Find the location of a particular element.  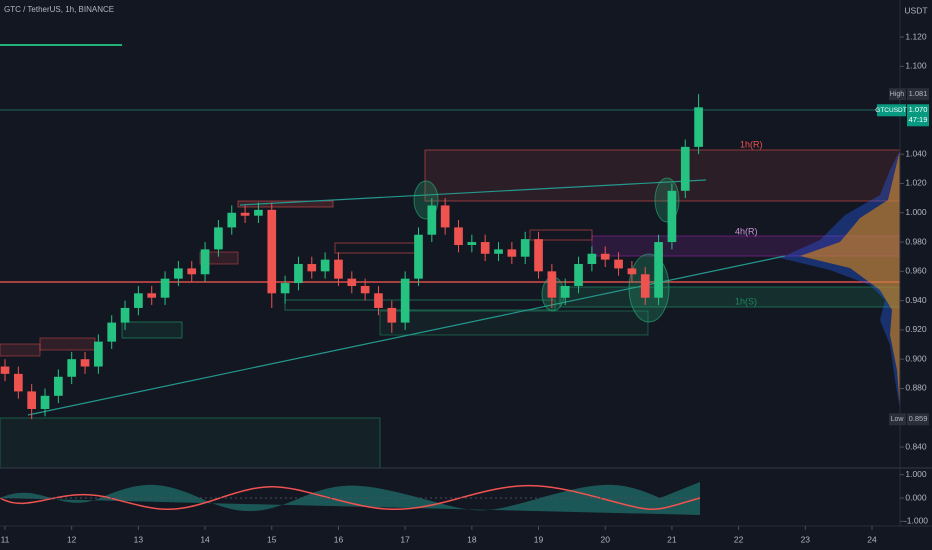

indicator is located at coordinates (350, 498).